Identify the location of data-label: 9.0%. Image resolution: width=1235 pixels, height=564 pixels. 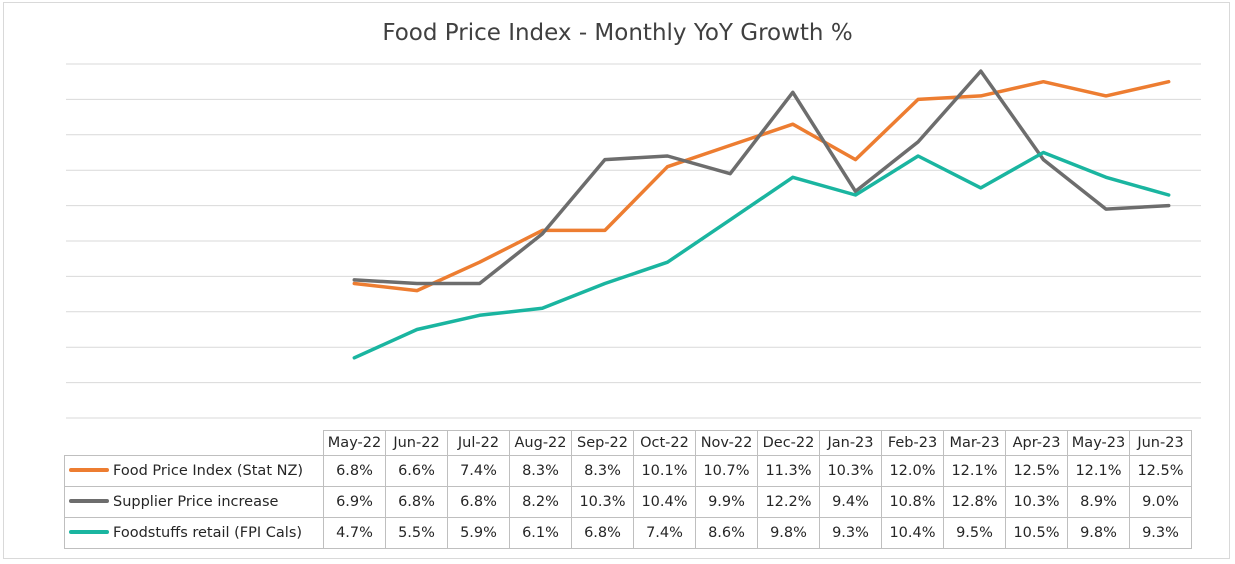
(1160, 502).